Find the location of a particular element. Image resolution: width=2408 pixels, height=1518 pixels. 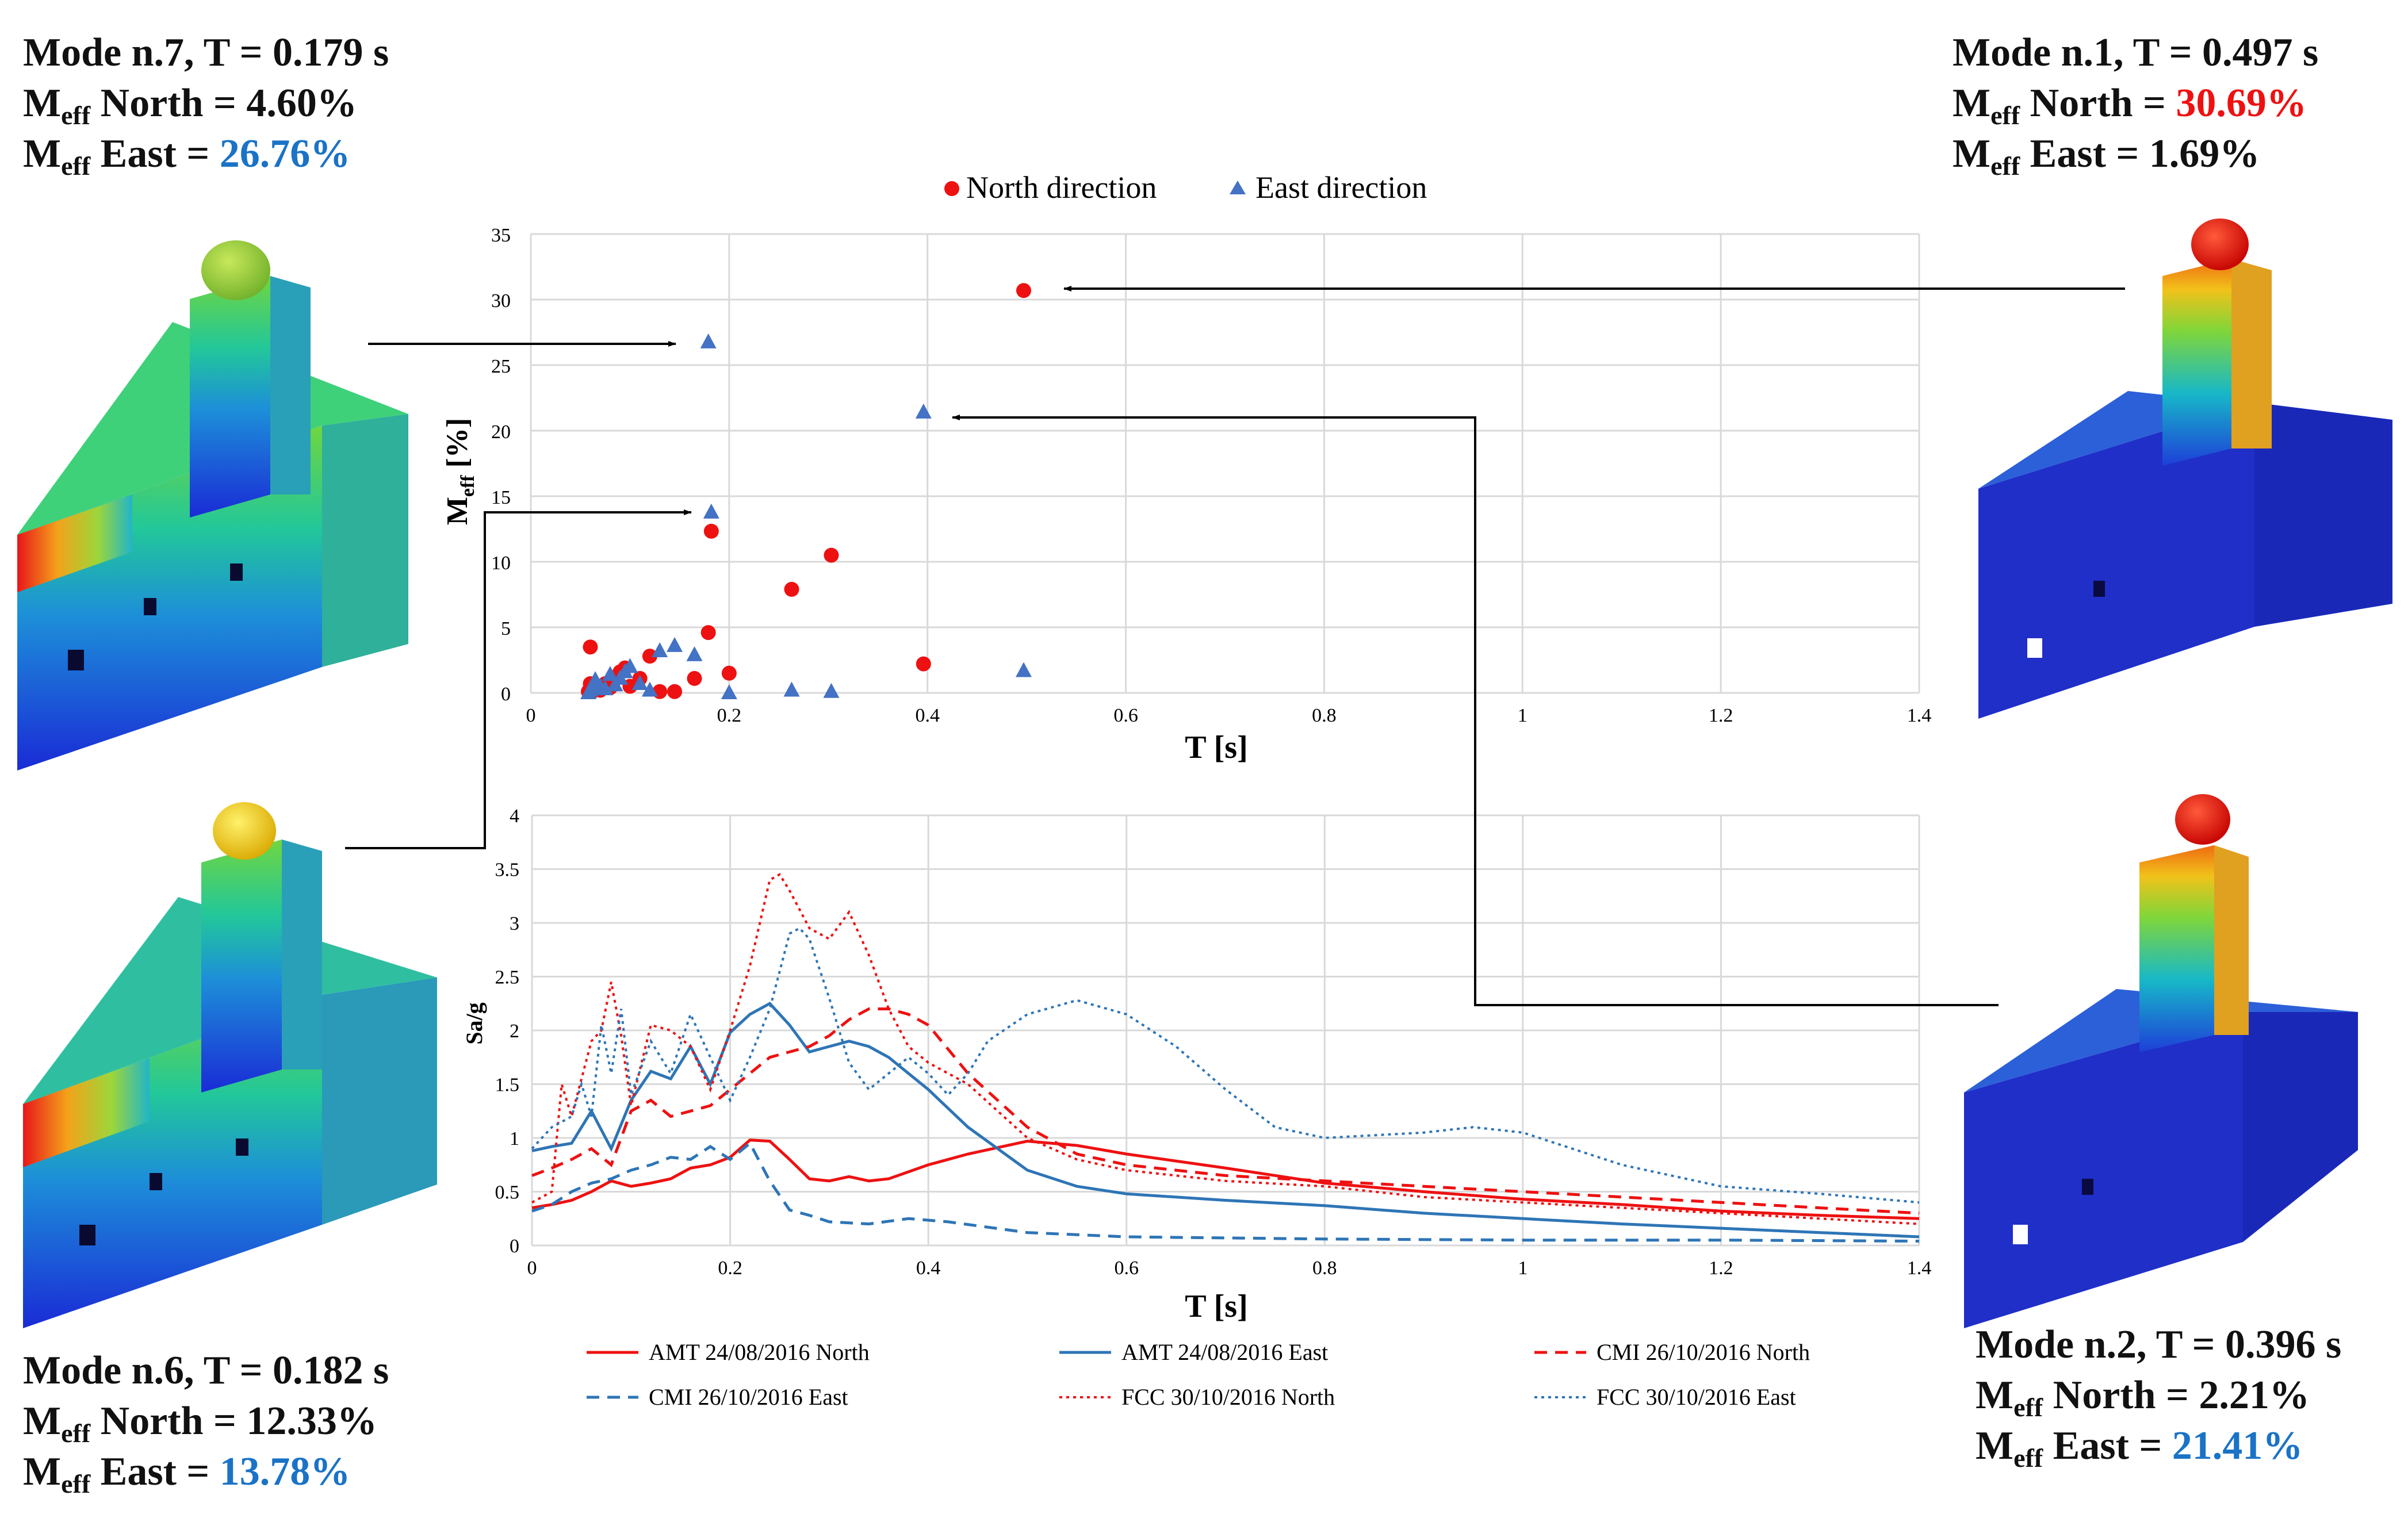

scatter-ytick-label: 30 is located at coordinates (501, 301).